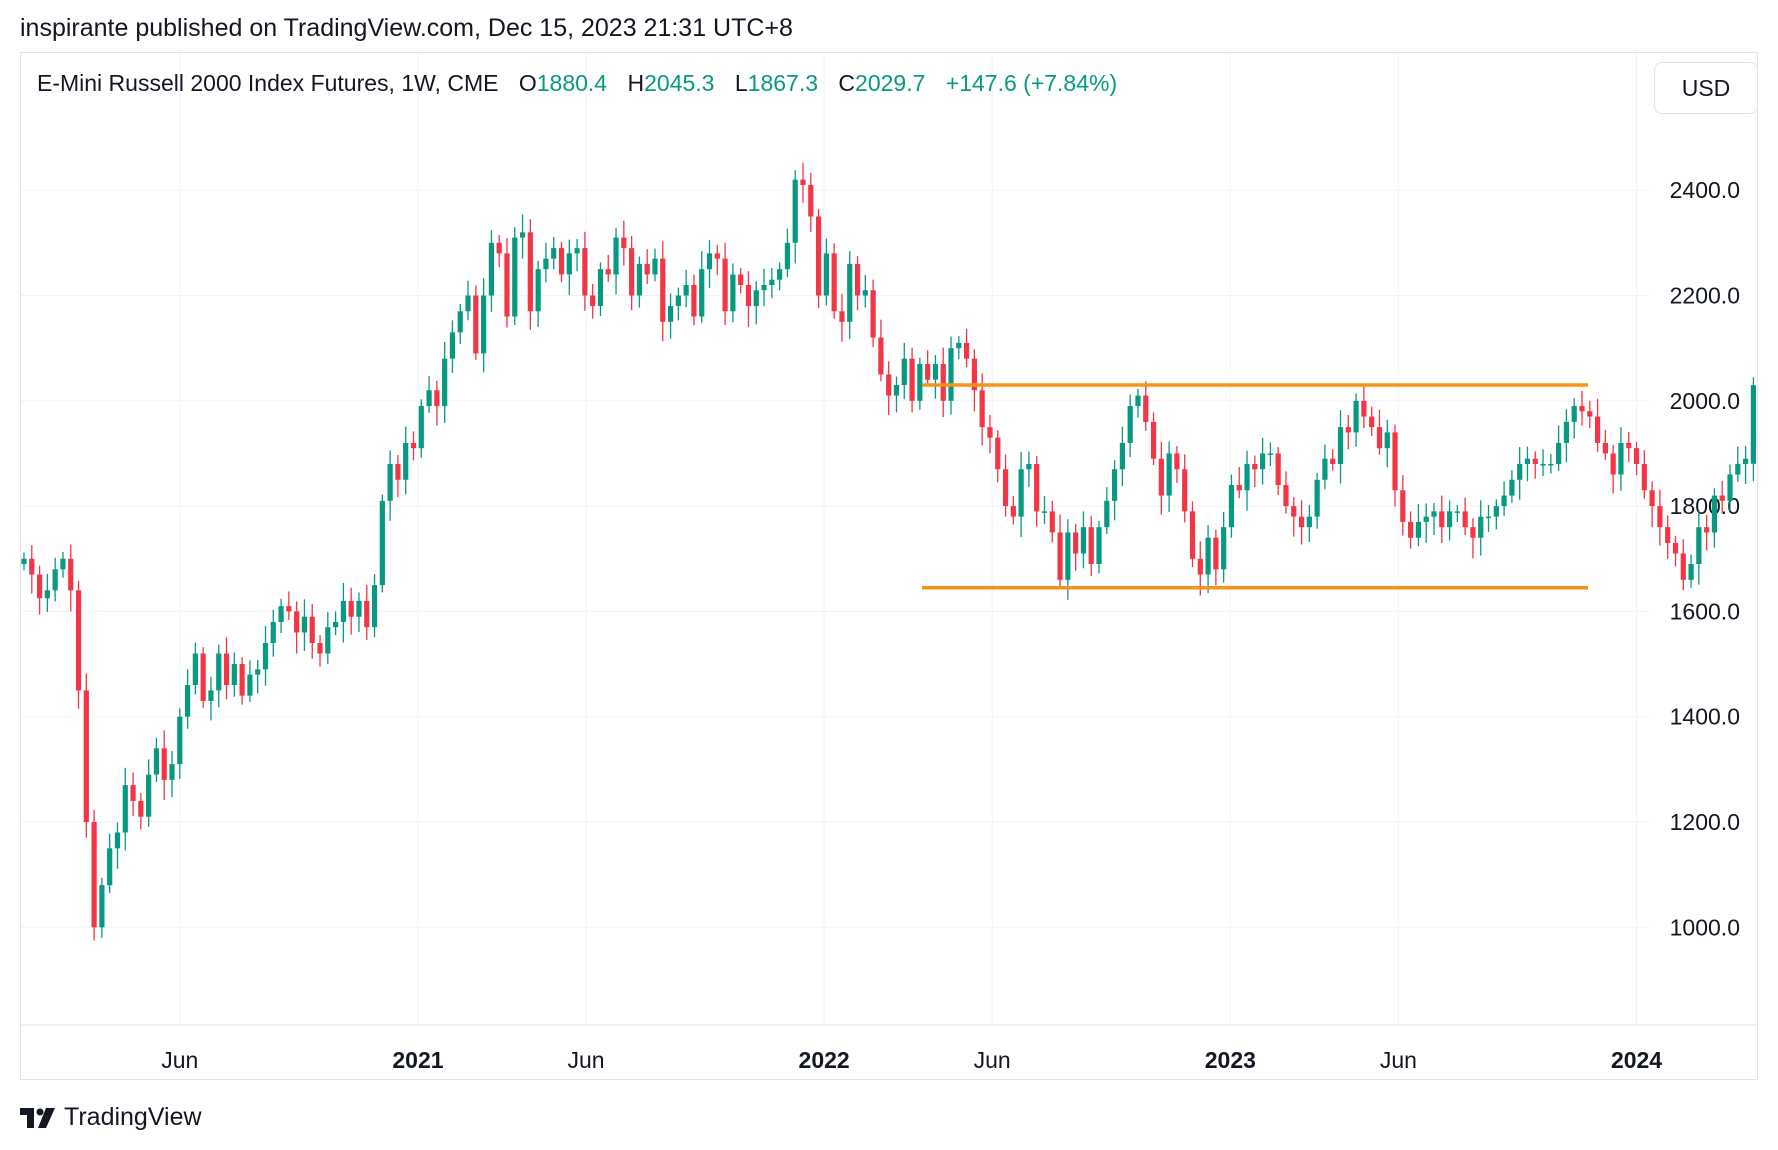 This screenshot has width=1778, height=1150. What do you see at coordinates (890, 83) in the screenshot?
I see `close-value: 2029.7` at bounding box center [890, 83].